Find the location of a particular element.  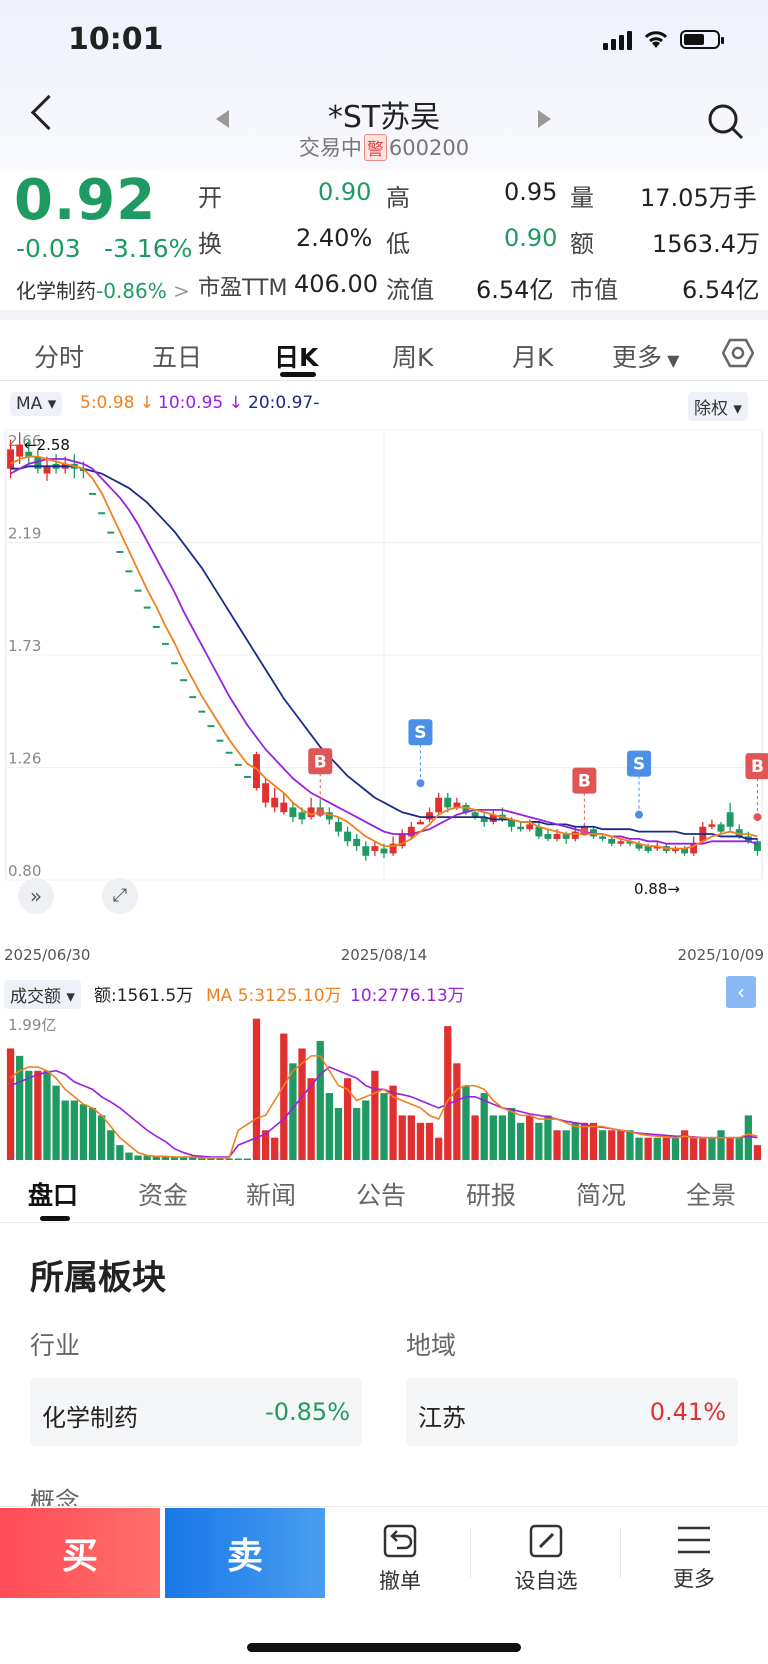

active-tab-indicator is located at coordinates (298, 374).